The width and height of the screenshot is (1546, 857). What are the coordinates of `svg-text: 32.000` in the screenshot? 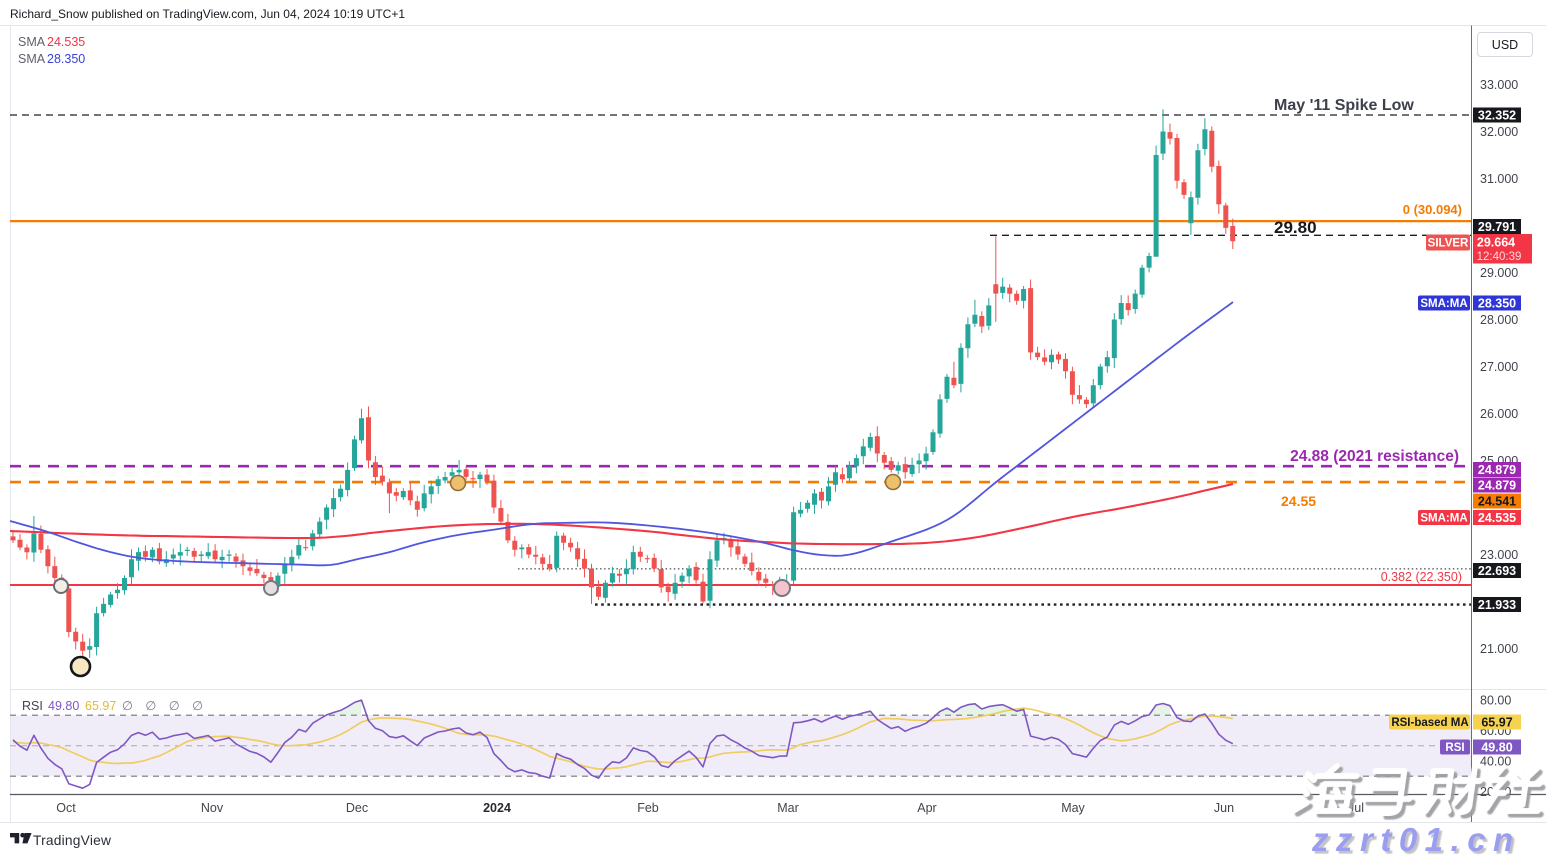 It's located at (1499, 132).